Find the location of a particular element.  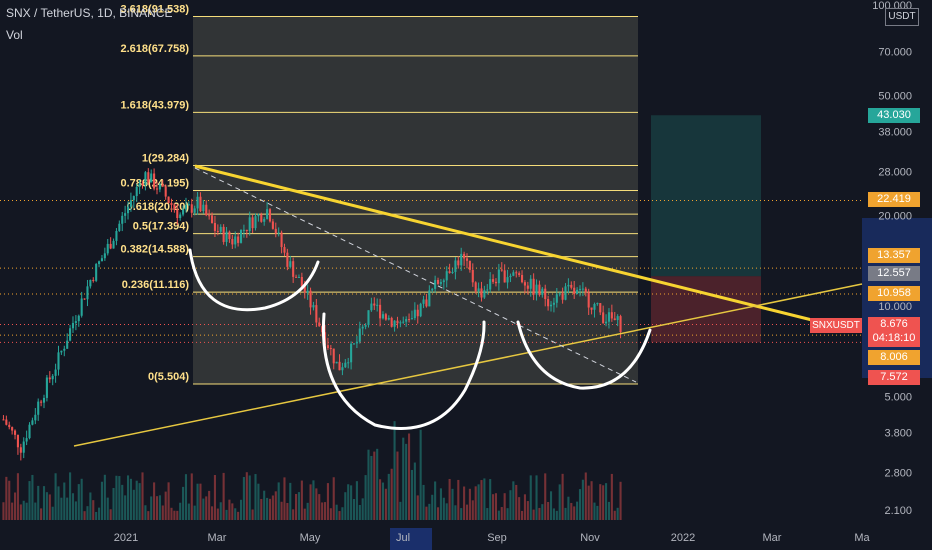

x-tick-label: Sep is located at coordinates (497, 538).